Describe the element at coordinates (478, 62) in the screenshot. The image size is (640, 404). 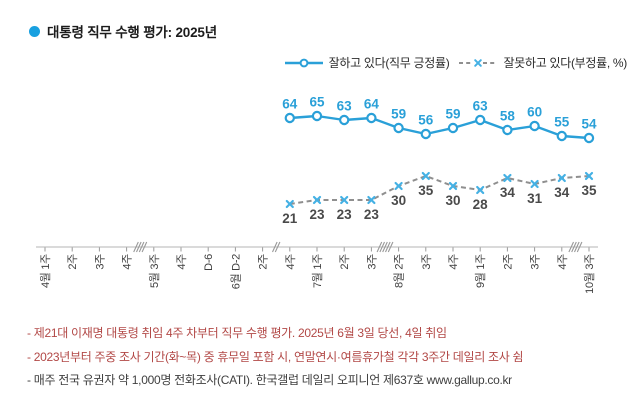
I see `dashed-line-x-marker-icon` at that location.